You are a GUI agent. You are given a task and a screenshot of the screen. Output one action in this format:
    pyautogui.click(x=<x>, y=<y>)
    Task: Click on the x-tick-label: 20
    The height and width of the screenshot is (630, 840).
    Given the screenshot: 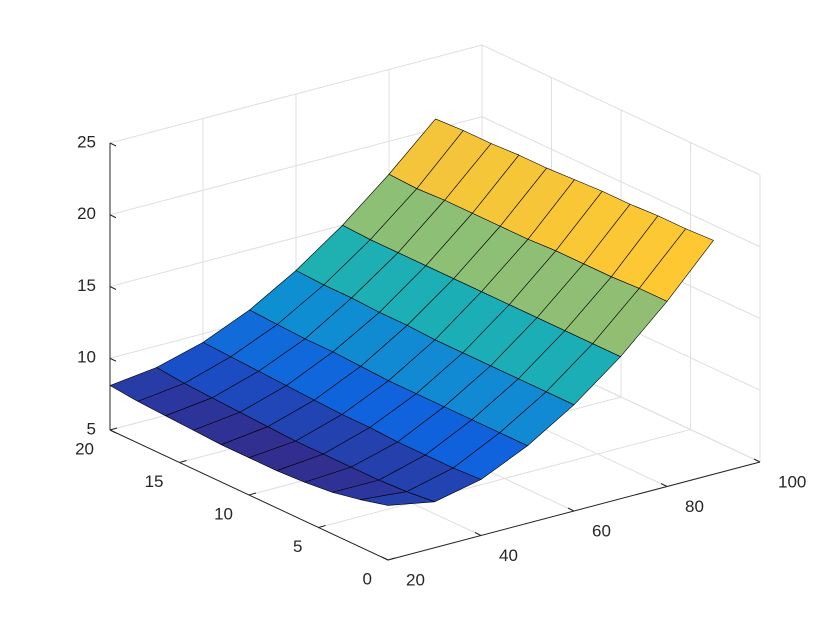 What is the action you would take?
    pyautogui.click(x=415, y=579)
    